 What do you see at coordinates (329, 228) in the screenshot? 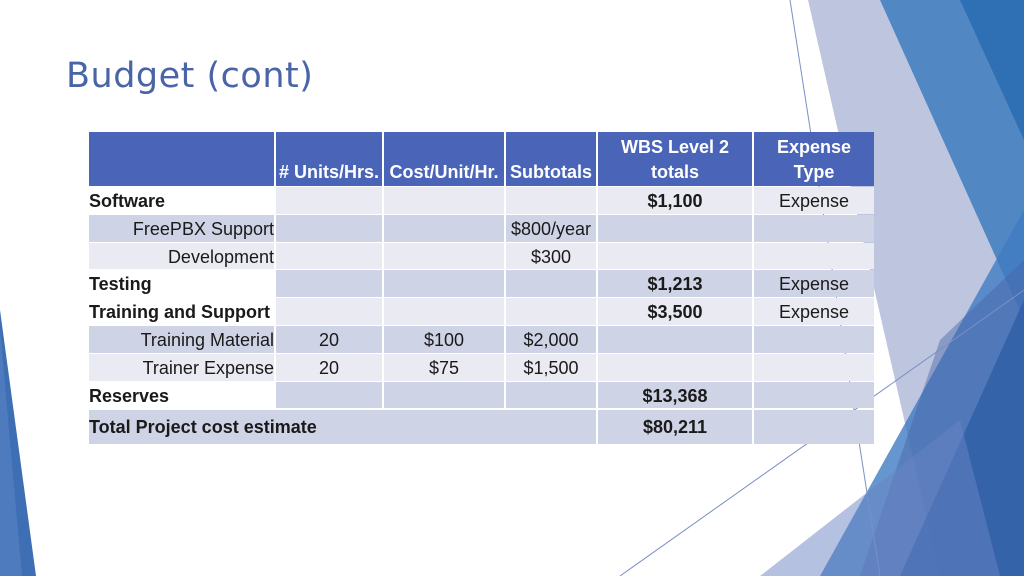
I see `row-2-units` at bounding box center [329, 228].